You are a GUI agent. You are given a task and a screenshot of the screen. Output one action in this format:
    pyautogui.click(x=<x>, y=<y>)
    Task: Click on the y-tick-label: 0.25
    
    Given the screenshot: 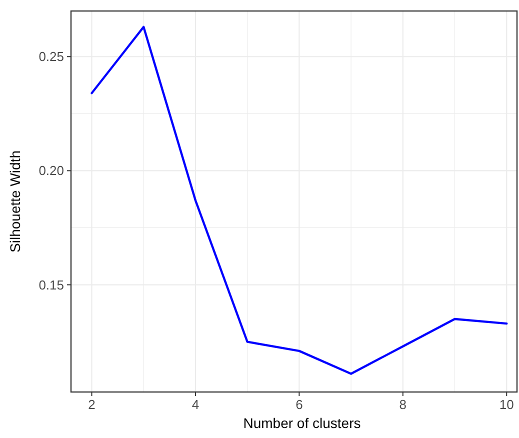 What is the action you would take?
    pyautogui.click(x=51, y=56)
    